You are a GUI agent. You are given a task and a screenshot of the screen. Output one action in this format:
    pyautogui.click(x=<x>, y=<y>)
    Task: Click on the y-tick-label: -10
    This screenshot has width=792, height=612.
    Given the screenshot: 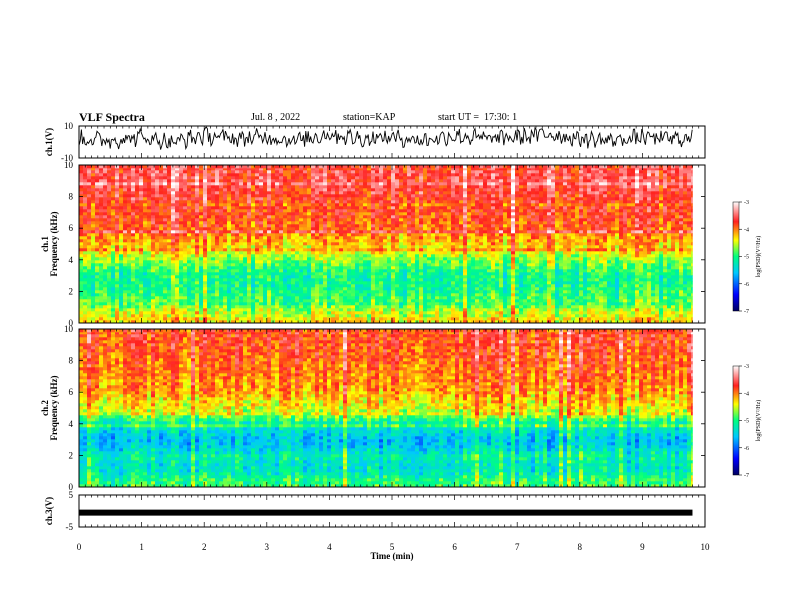 What is the action you would take?
    pyautogui.click(x=67, y=158)
    